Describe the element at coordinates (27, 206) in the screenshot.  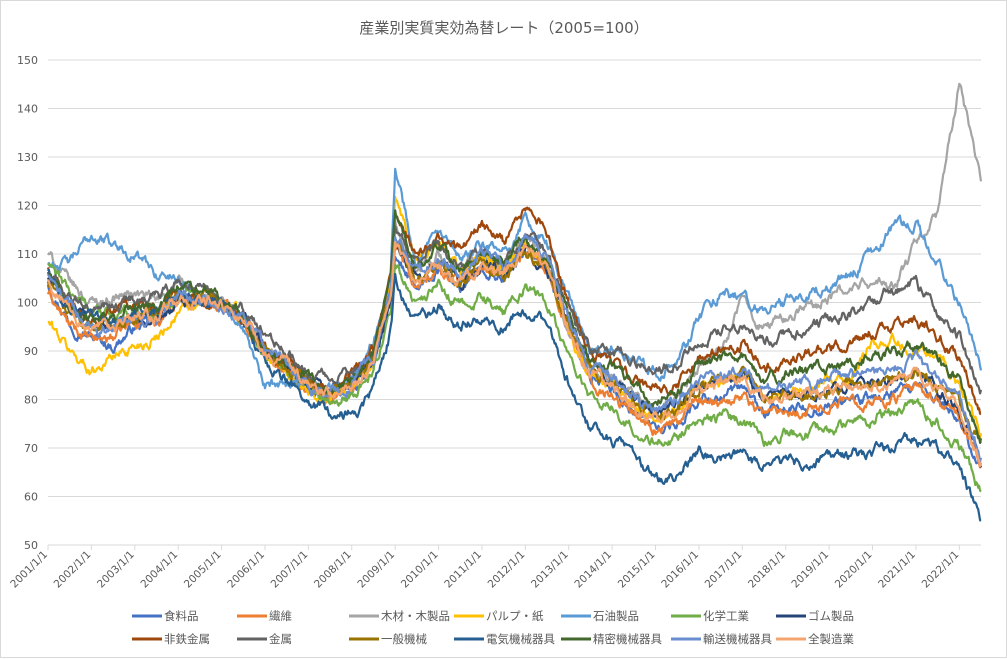
I see `y-tick-label: 120` at that location.